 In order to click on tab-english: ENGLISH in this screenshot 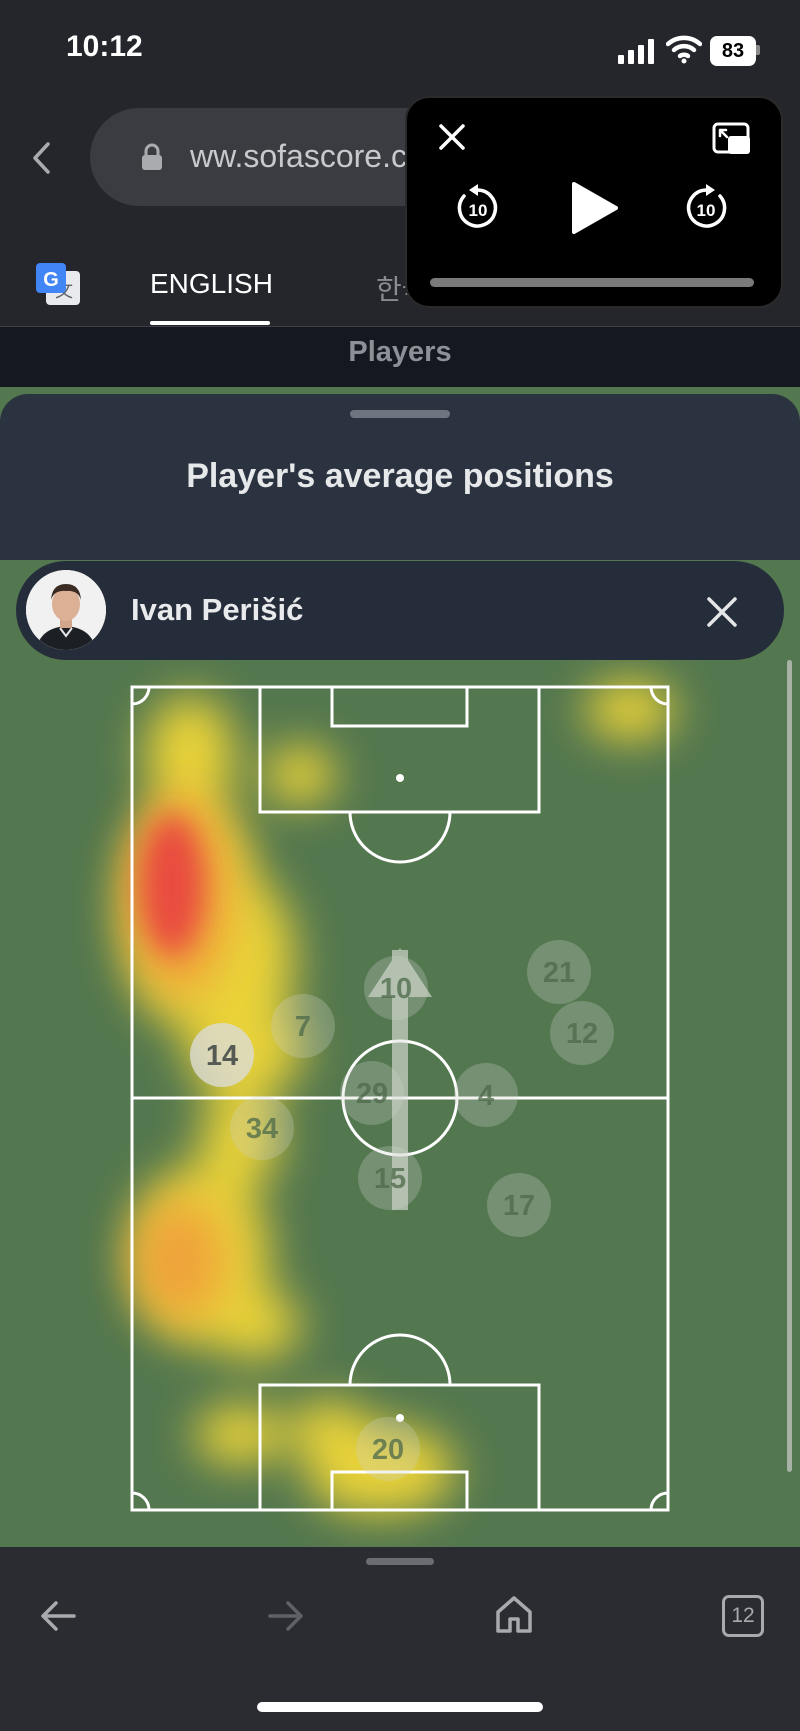, I will do `click(211, 283)`.